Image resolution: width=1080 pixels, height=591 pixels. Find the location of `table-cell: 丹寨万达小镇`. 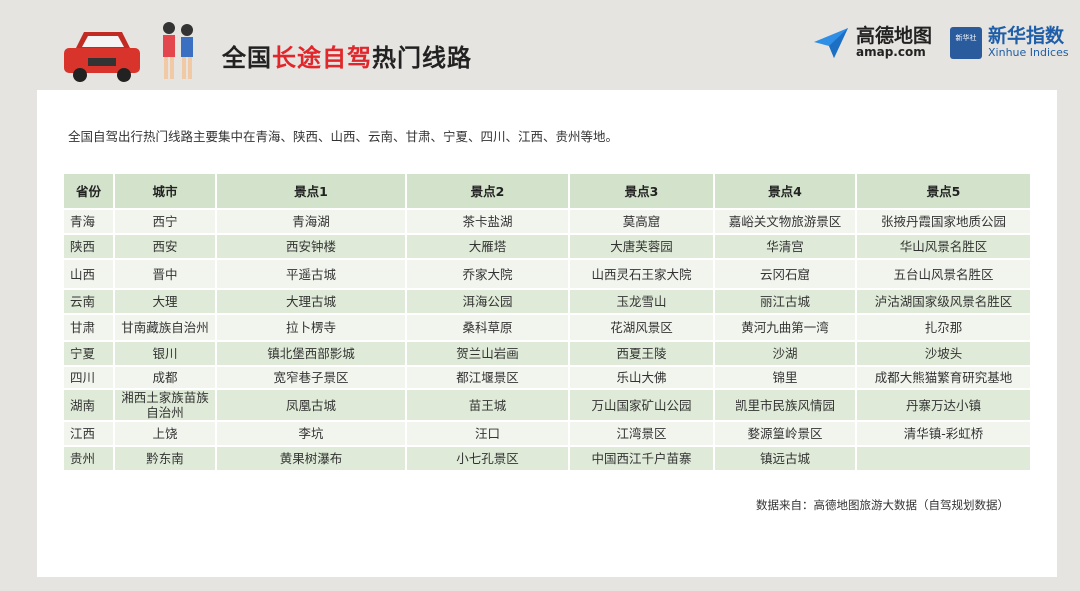

table-cell: 丹寨万达小镇 is located at coordinates (943, 405).